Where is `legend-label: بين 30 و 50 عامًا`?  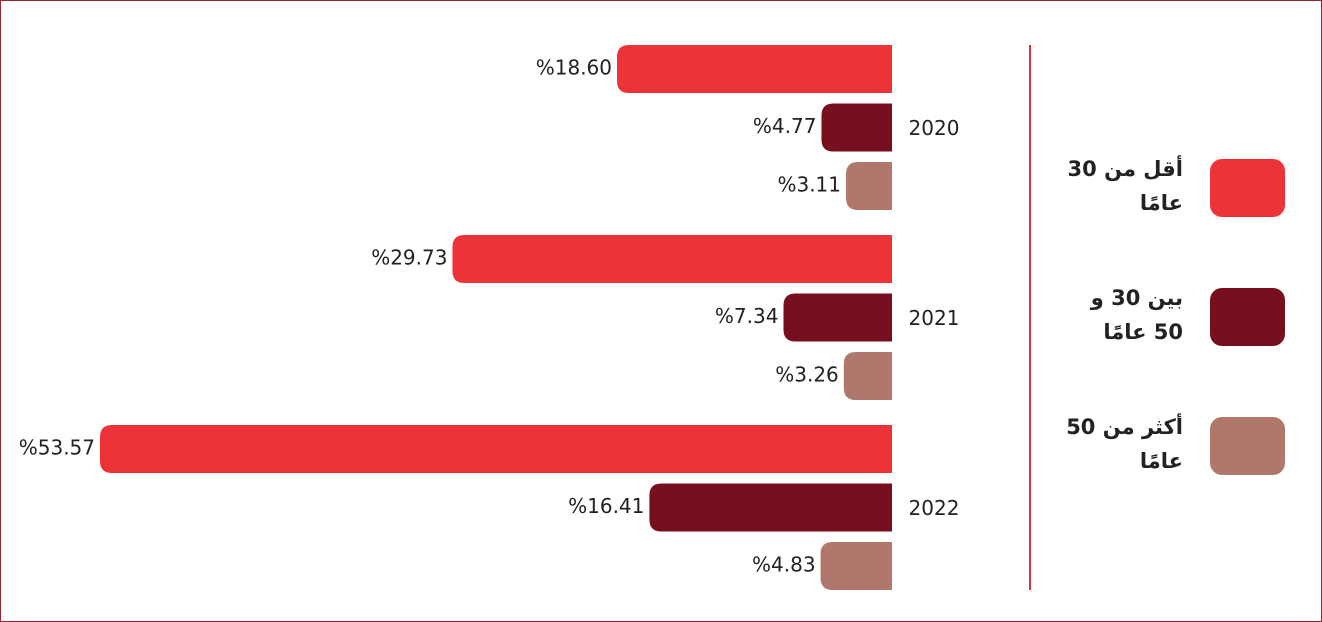
legend-label: بين 30 و 50 عامًا is located at coordinates (1136, 315).